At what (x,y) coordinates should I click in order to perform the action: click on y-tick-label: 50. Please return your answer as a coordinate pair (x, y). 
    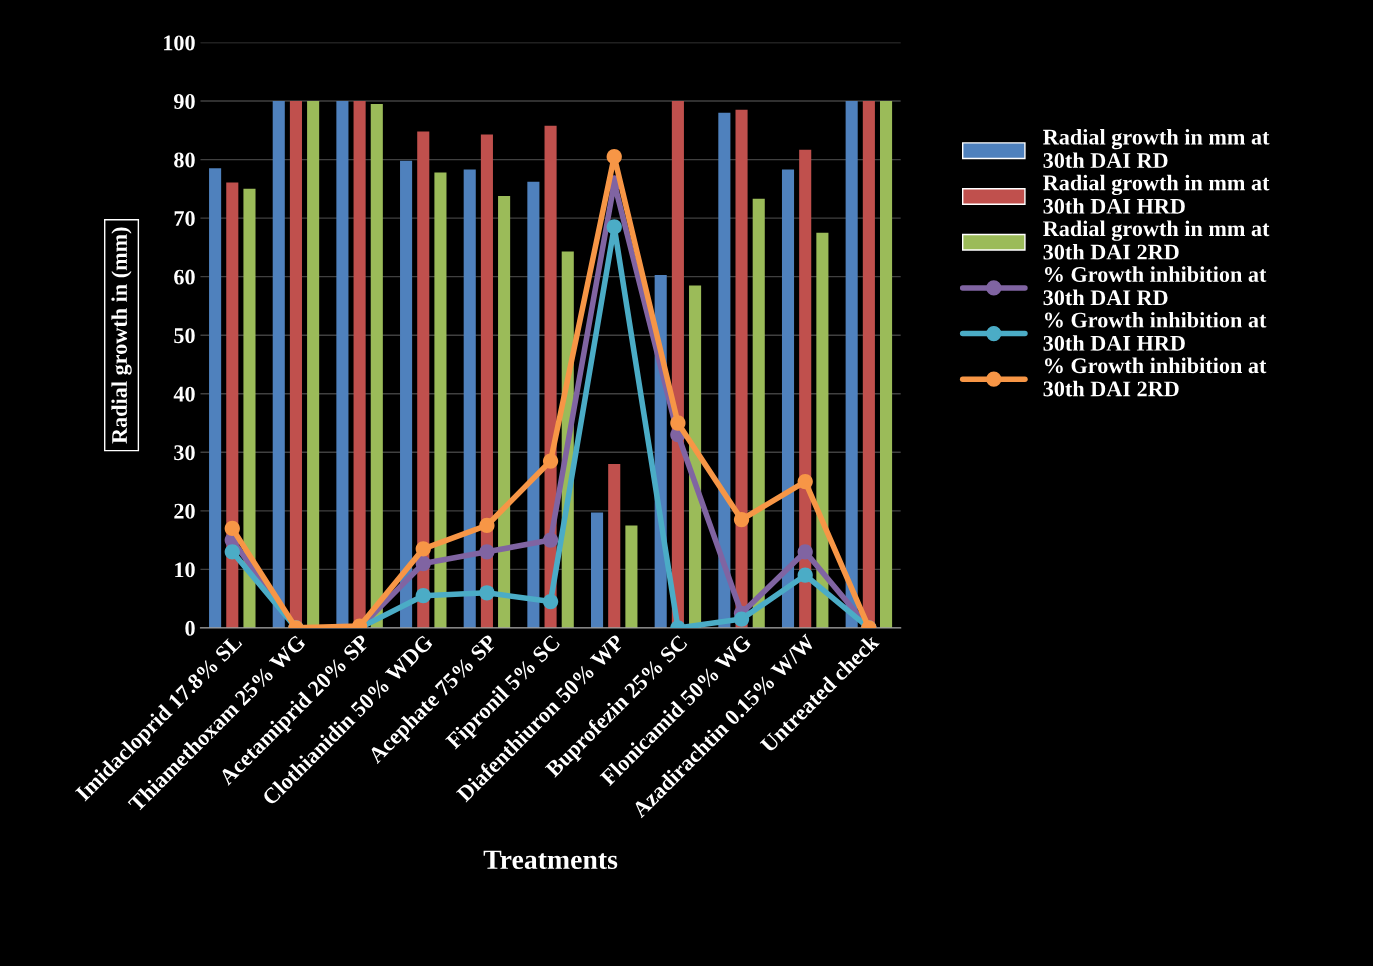
    Looking at the image, I should click on (184, 336).